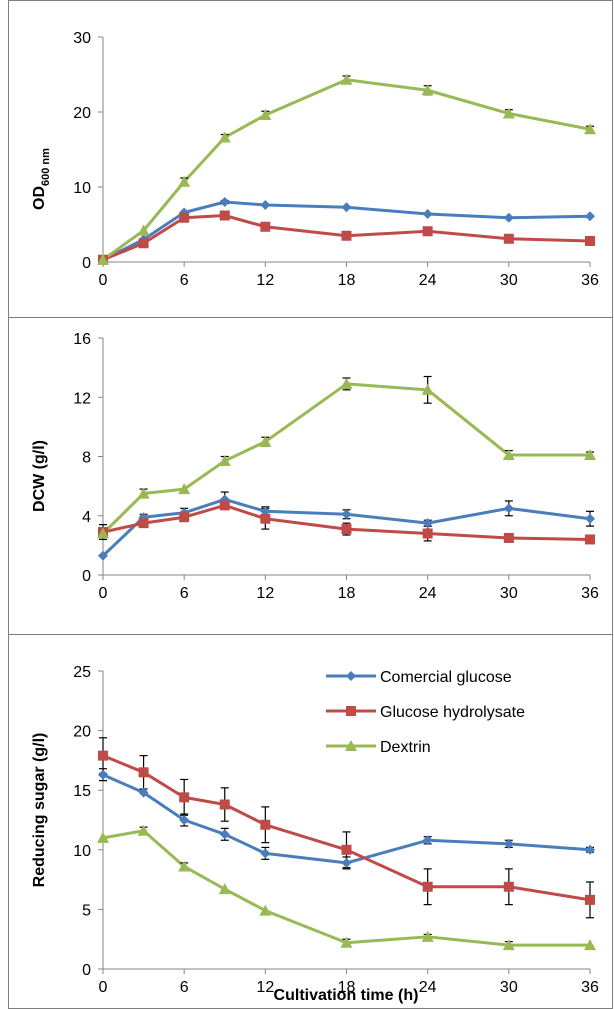 This screenshot has height=1009, width=614. What do you see at coordinates (39, 476) in the screenshot?
I see `y-axis-label: DCW (g/l)` at bounding box center [39, 476].